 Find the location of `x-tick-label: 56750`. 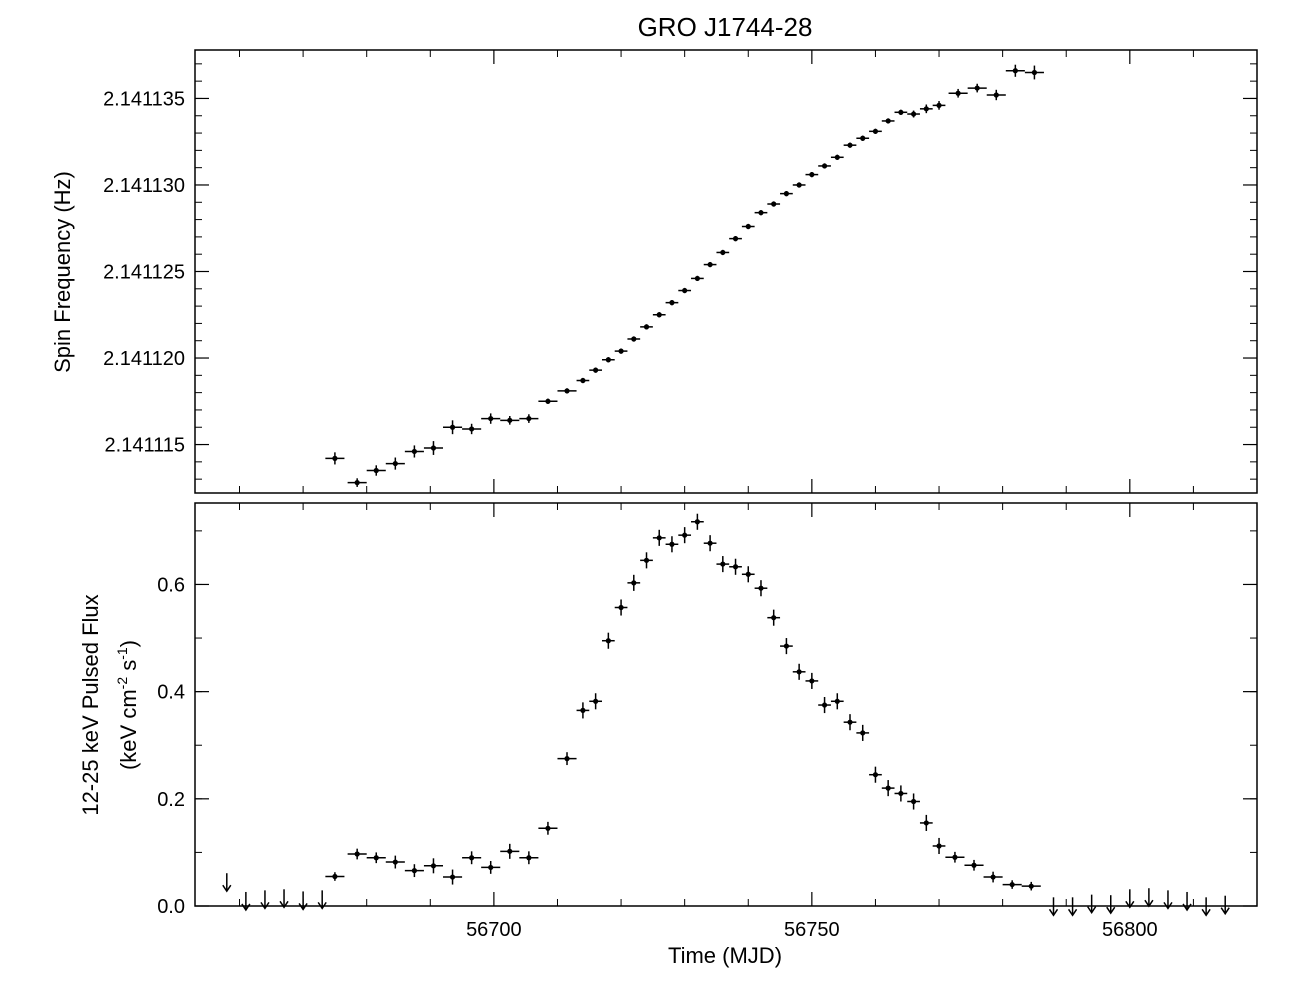

x-tick-label: 56750 is located at coordinates (812, 930).